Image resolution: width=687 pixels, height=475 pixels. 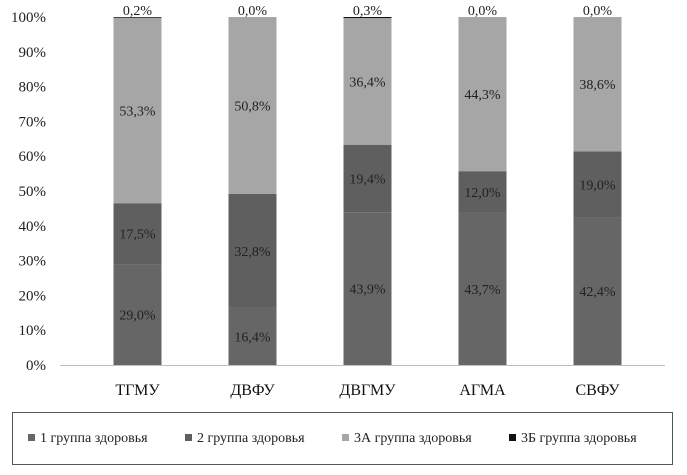 I want to click on data-label: 36,4%, so click(x=367, y=82).